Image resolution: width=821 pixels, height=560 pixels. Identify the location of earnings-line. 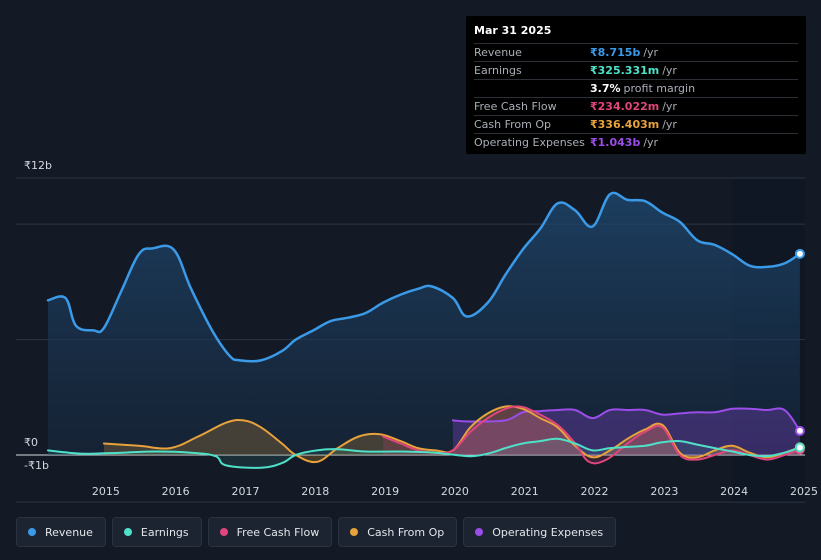
(424, 453).